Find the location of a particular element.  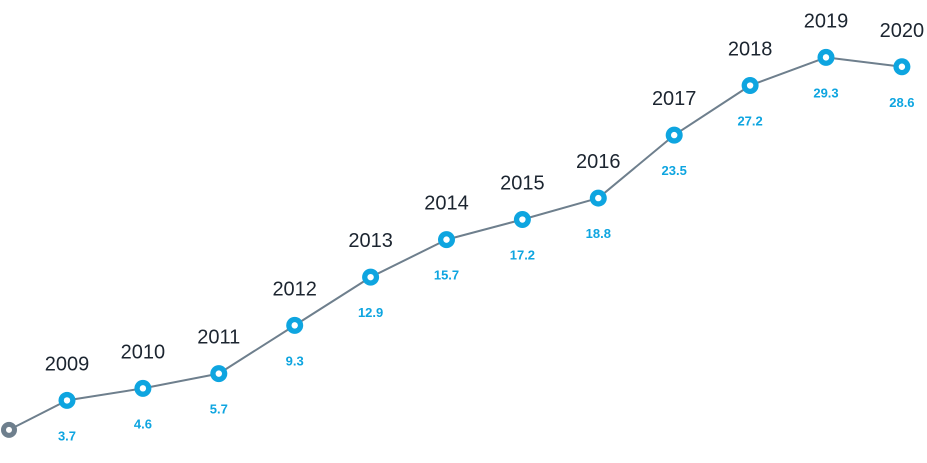

value-label: 17.2 is located at coordinates (522, 255).